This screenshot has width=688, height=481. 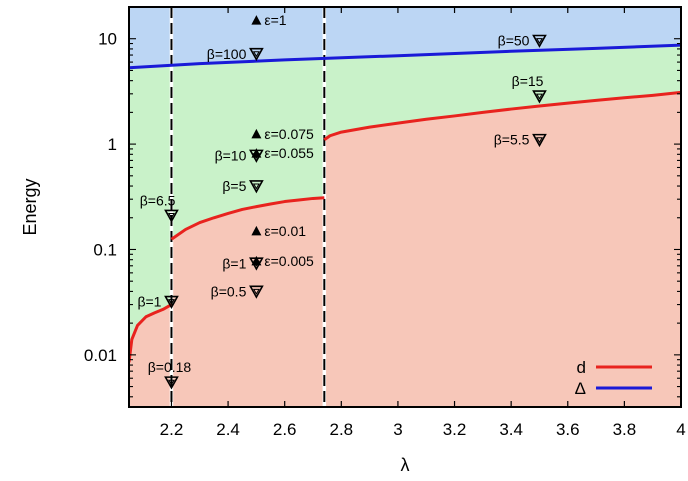 I want to click on x-tick-label: 3, so click(x=397, y=429).